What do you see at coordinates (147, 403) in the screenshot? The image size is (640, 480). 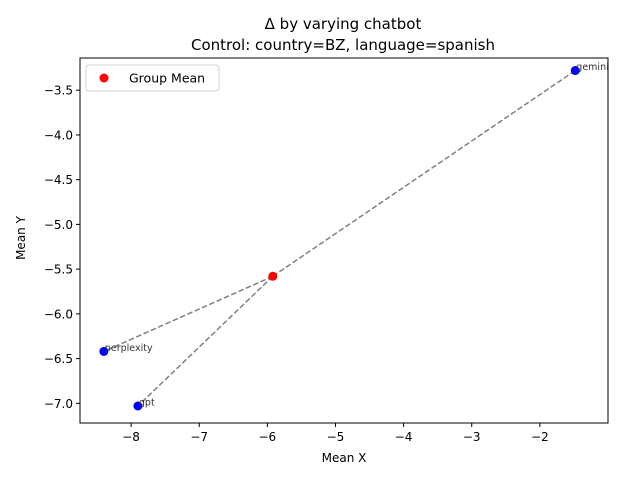 I see `point-label-gpt: gpt` at bounding box center [147, 403].